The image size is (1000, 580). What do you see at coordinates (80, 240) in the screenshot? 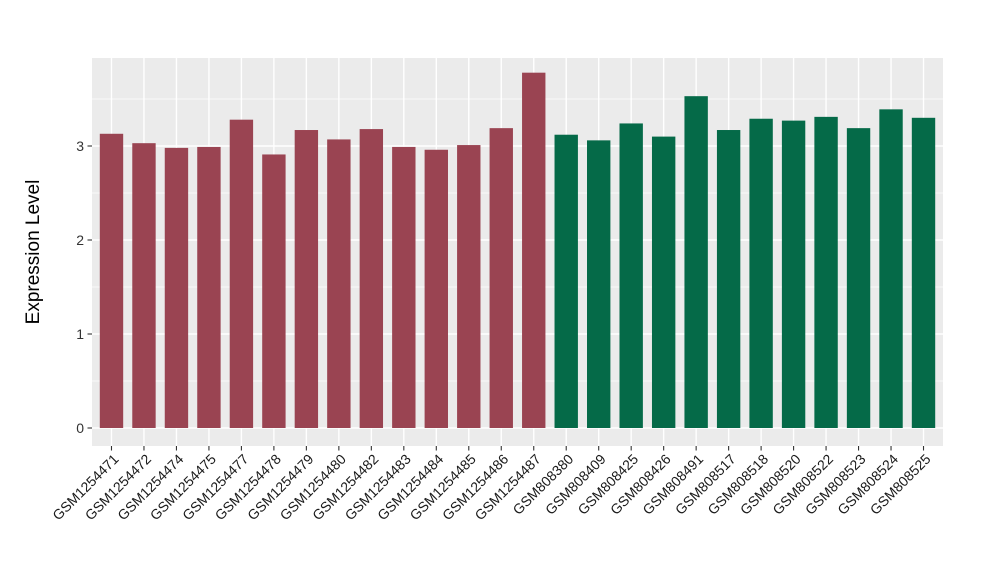
I see `y-tick-label: 2` at bounding box center [80, 240].